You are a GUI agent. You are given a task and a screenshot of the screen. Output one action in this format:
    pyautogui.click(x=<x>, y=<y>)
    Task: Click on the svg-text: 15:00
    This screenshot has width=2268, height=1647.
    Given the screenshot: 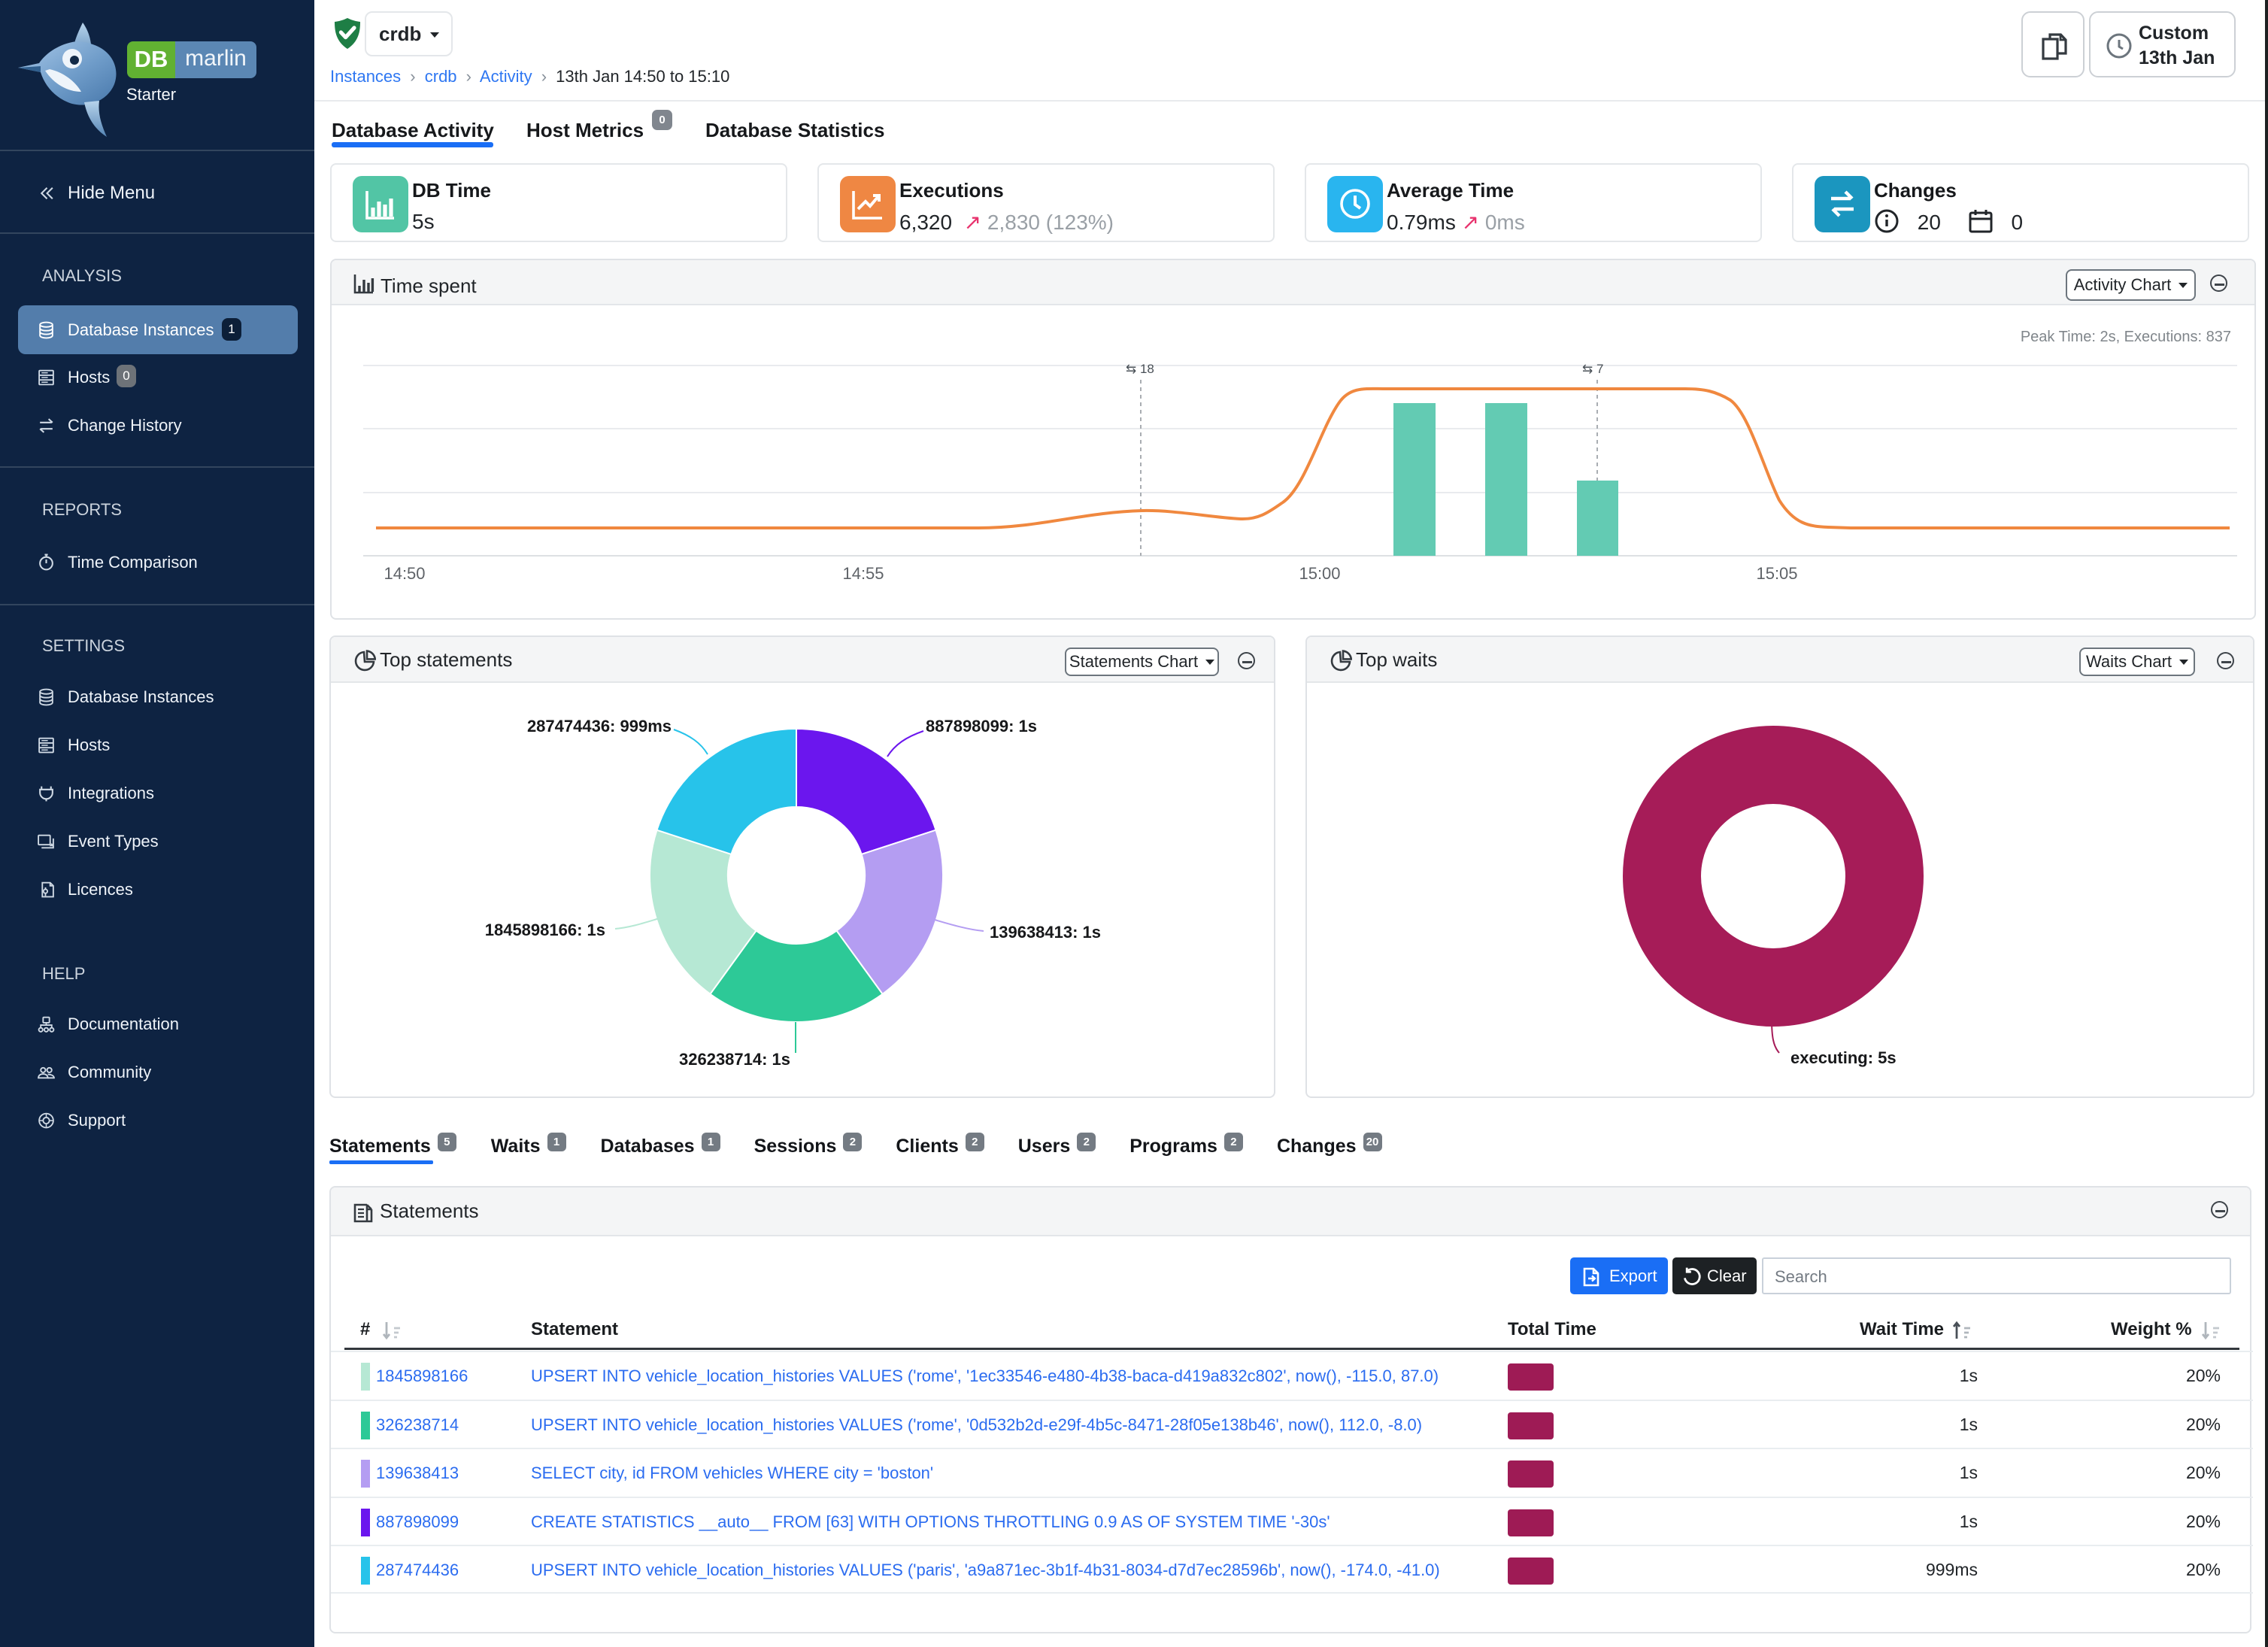 What is the action you would take?
    pyautogui.click(x=1319, y=573)
    